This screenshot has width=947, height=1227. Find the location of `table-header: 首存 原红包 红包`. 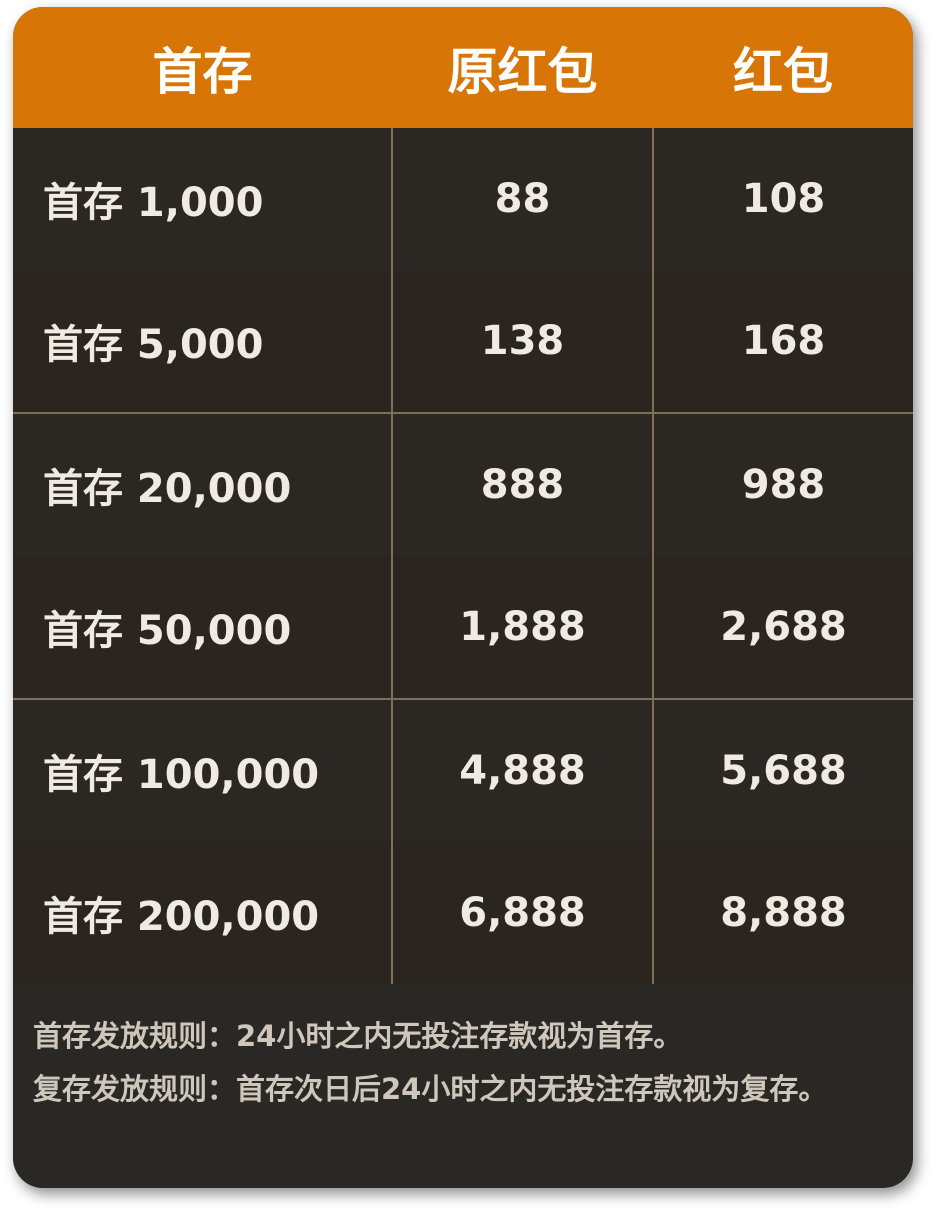

table-header: 首存 原红包 红包 is located at coordinates (463, 67).